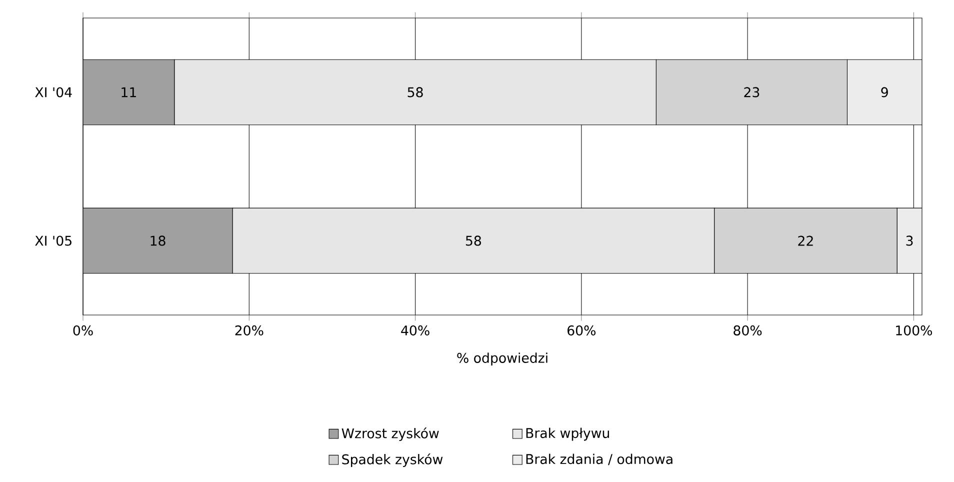 This screenshot has height=482, width=954. Describe the element at coordinates (914, 330) in the screenshot. I see `x-tick-label: 100%` at that location.